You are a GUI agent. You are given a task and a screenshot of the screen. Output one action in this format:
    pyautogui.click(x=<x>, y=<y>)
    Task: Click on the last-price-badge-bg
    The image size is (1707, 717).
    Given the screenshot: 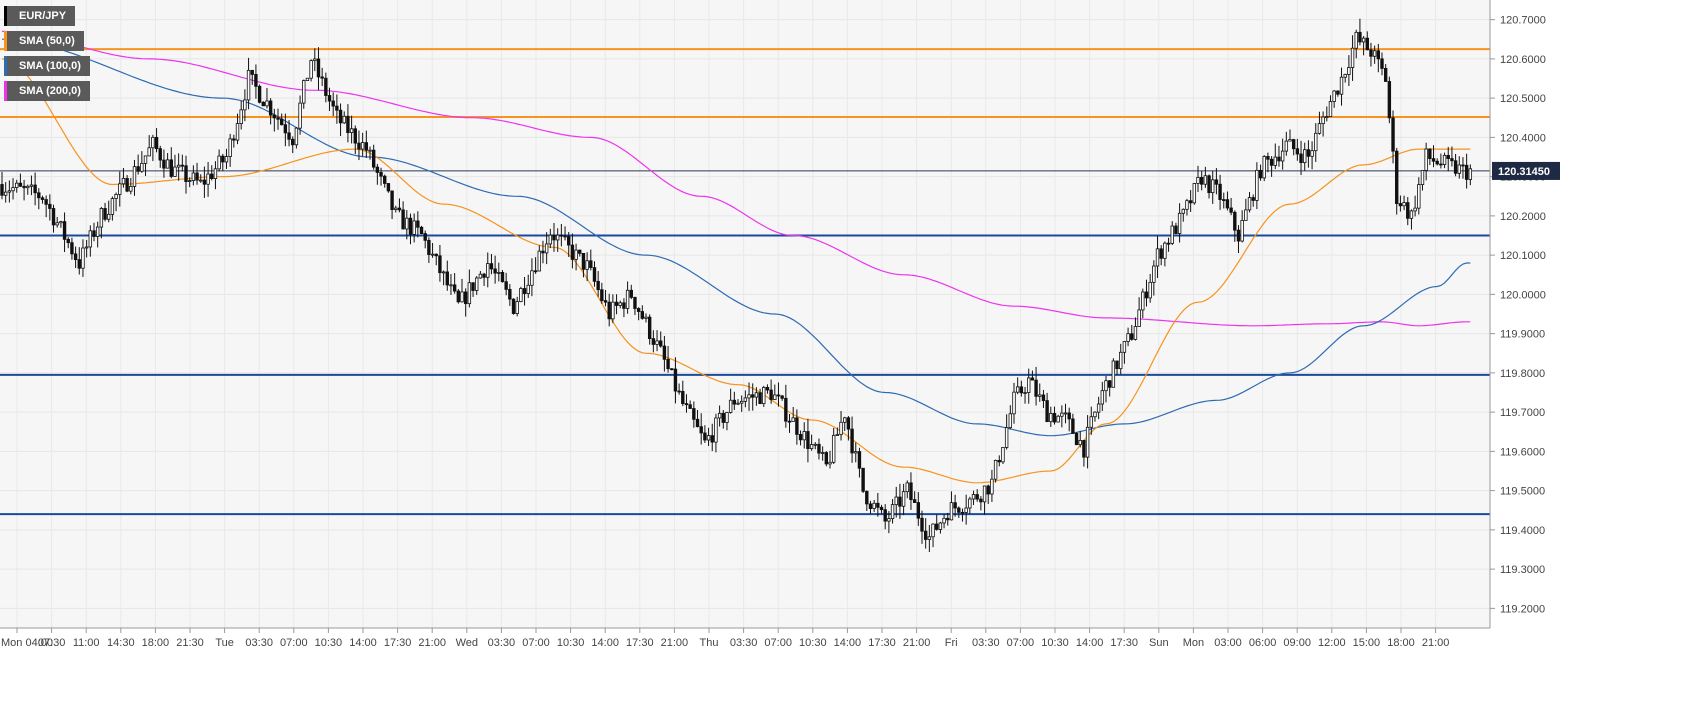 What is the action you would take?
    pyautogui.click(x=1526, y=170)
    